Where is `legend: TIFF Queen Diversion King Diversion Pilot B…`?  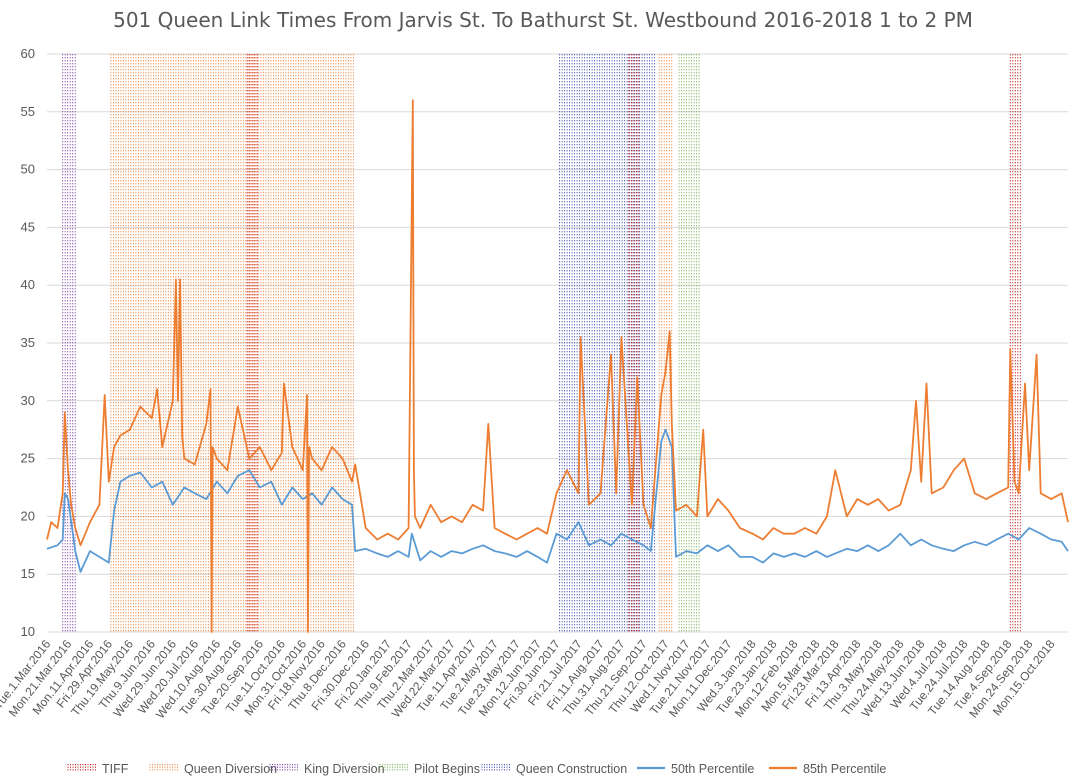 legend: TIFF Queen Diversion King Diversion Pilot B… is located at coordinates (476, 769).